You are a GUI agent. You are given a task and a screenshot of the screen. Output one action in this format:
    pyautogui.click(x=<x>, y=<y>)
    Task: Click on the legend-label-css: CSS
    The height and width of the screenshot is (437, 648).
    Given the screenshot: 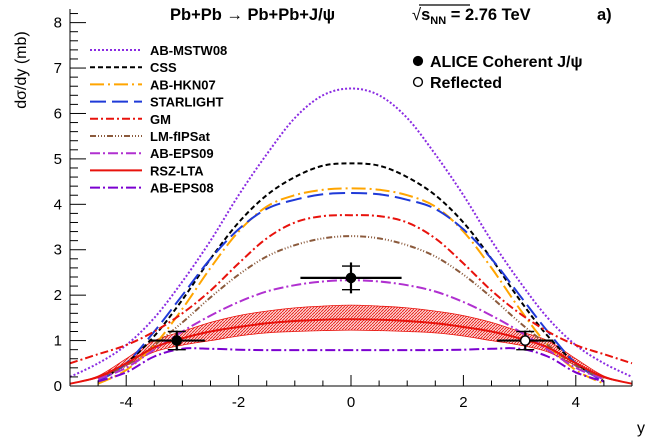 What is the action you would take?
    pyautogui.click(x=163, y=67)
    